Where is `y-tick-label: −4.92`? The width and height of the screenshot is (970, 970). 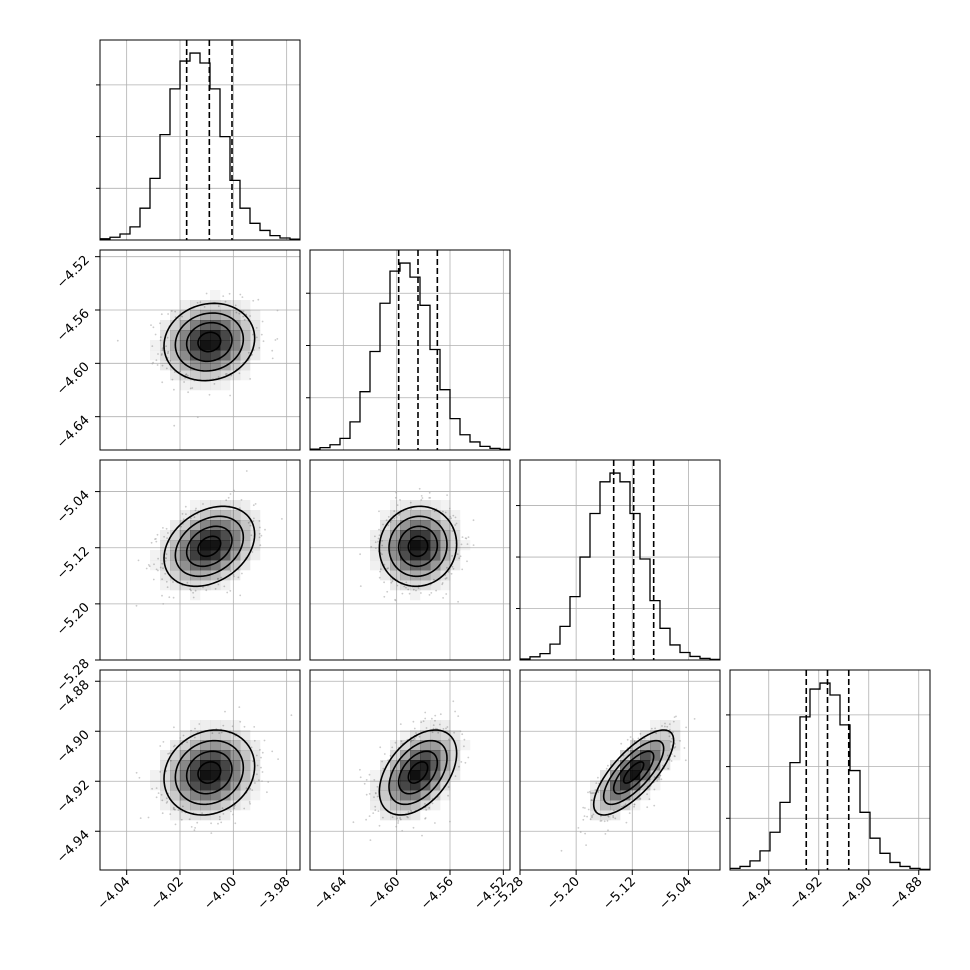
y-tick-label: −4.92 is located at coordinates (73, 796).